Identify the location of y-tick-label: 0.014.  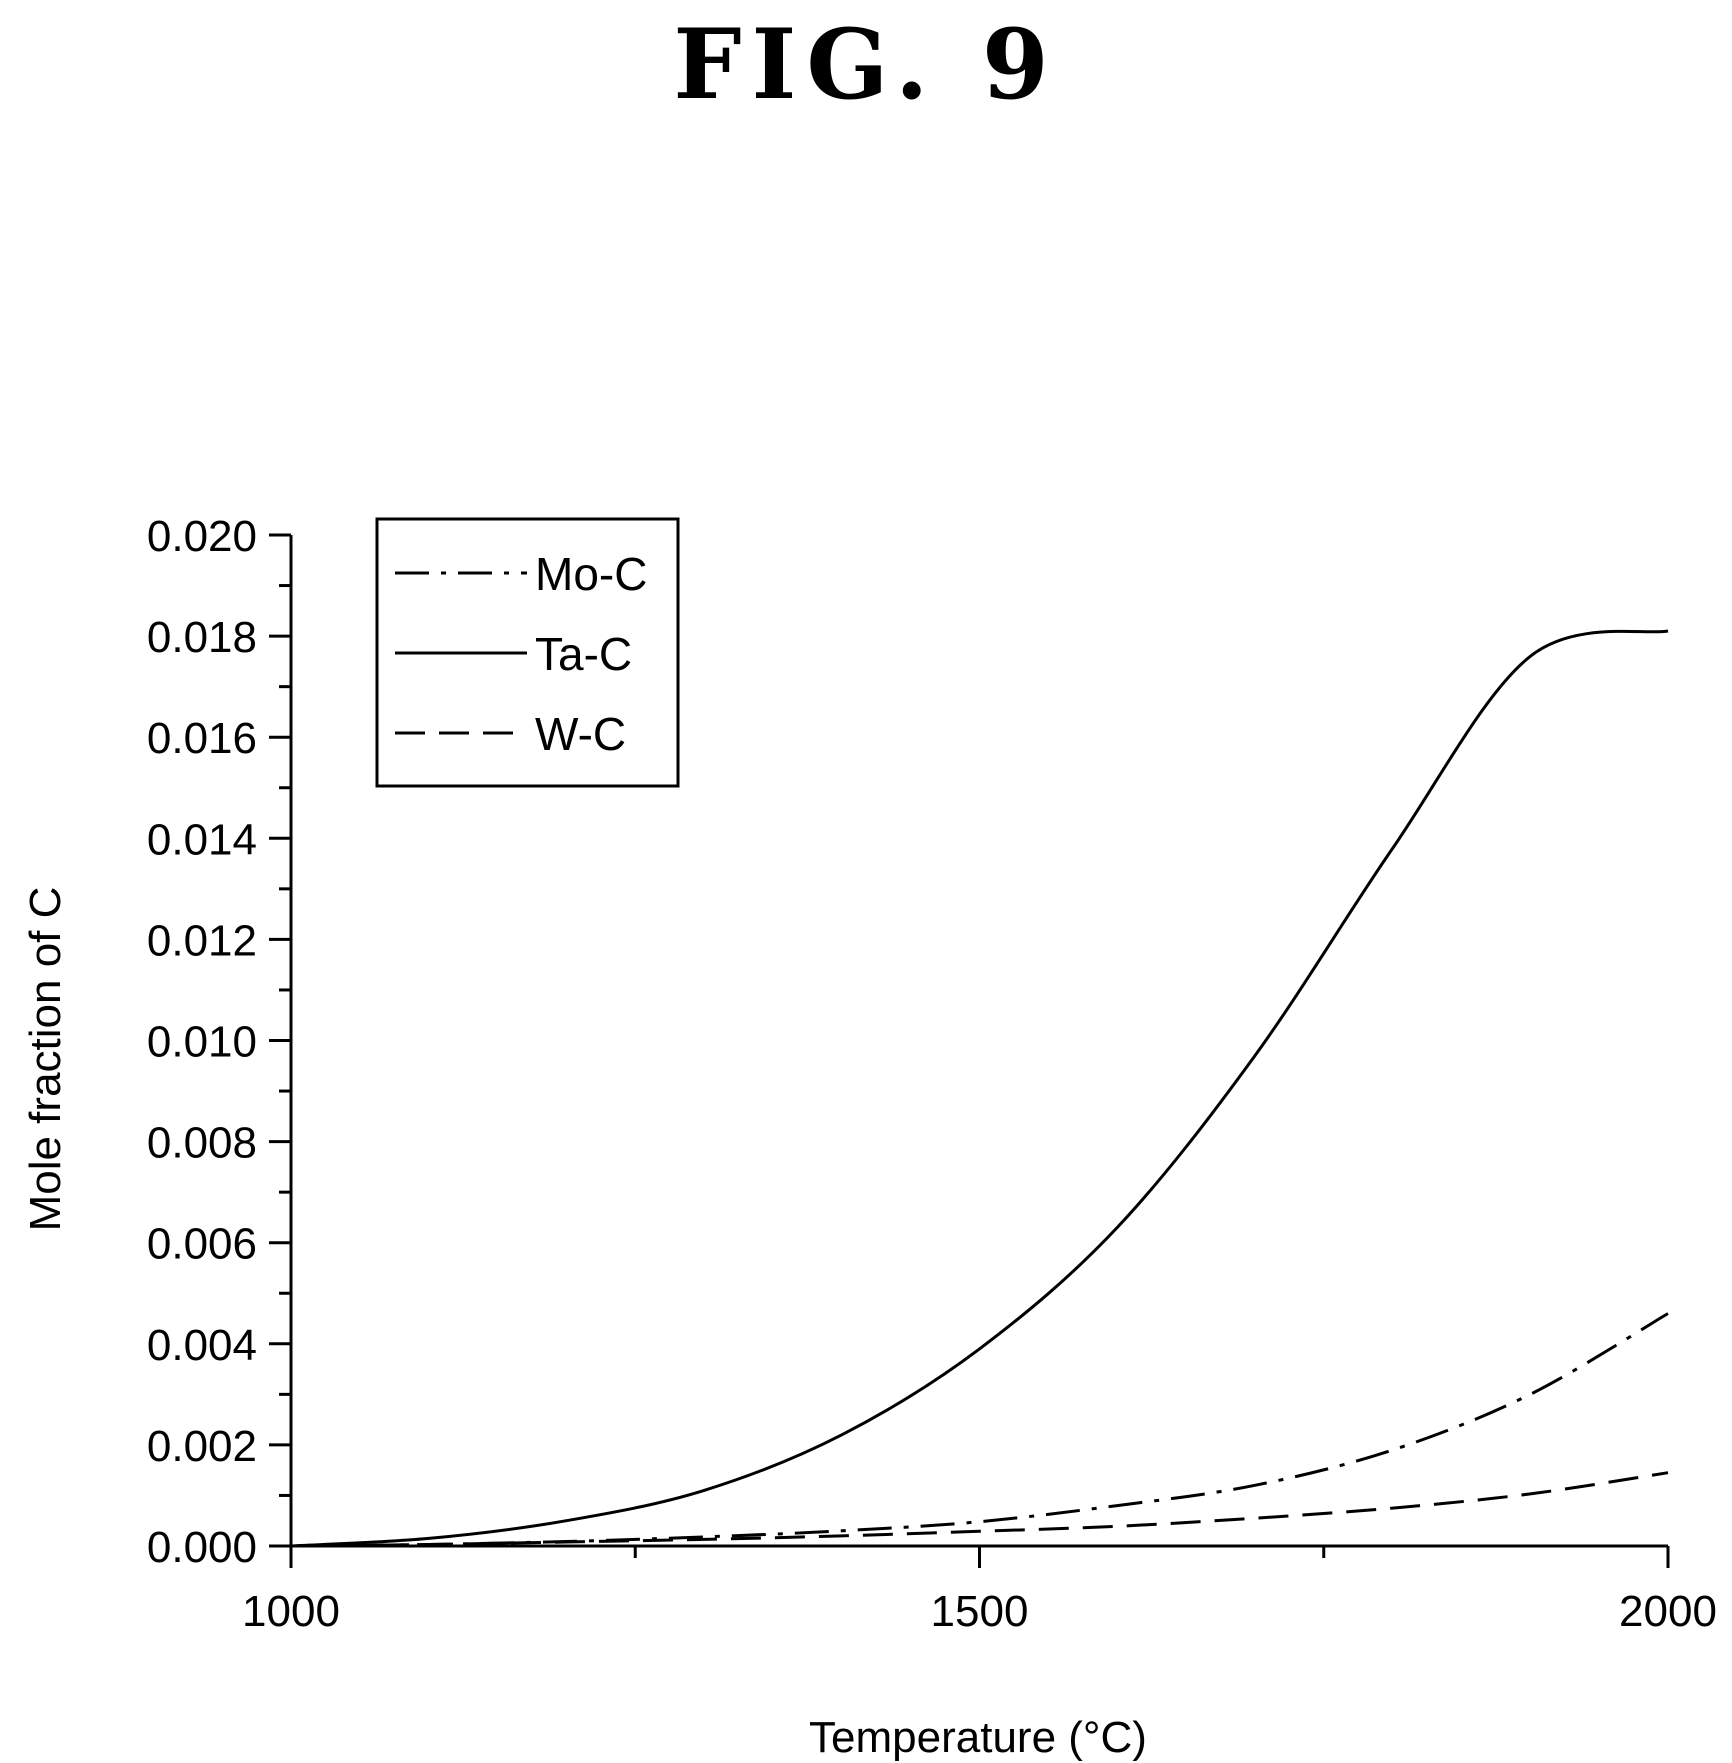
(202, 839).